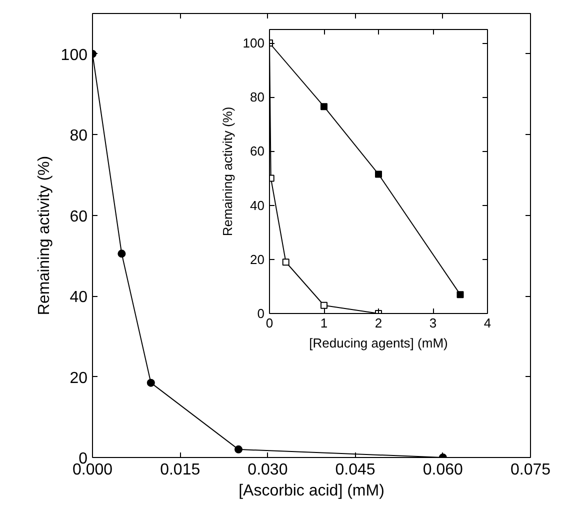 The image size is (570, 530). I want to click on x-axis-title: [Reducing agents] (mM), so click(378, 343).